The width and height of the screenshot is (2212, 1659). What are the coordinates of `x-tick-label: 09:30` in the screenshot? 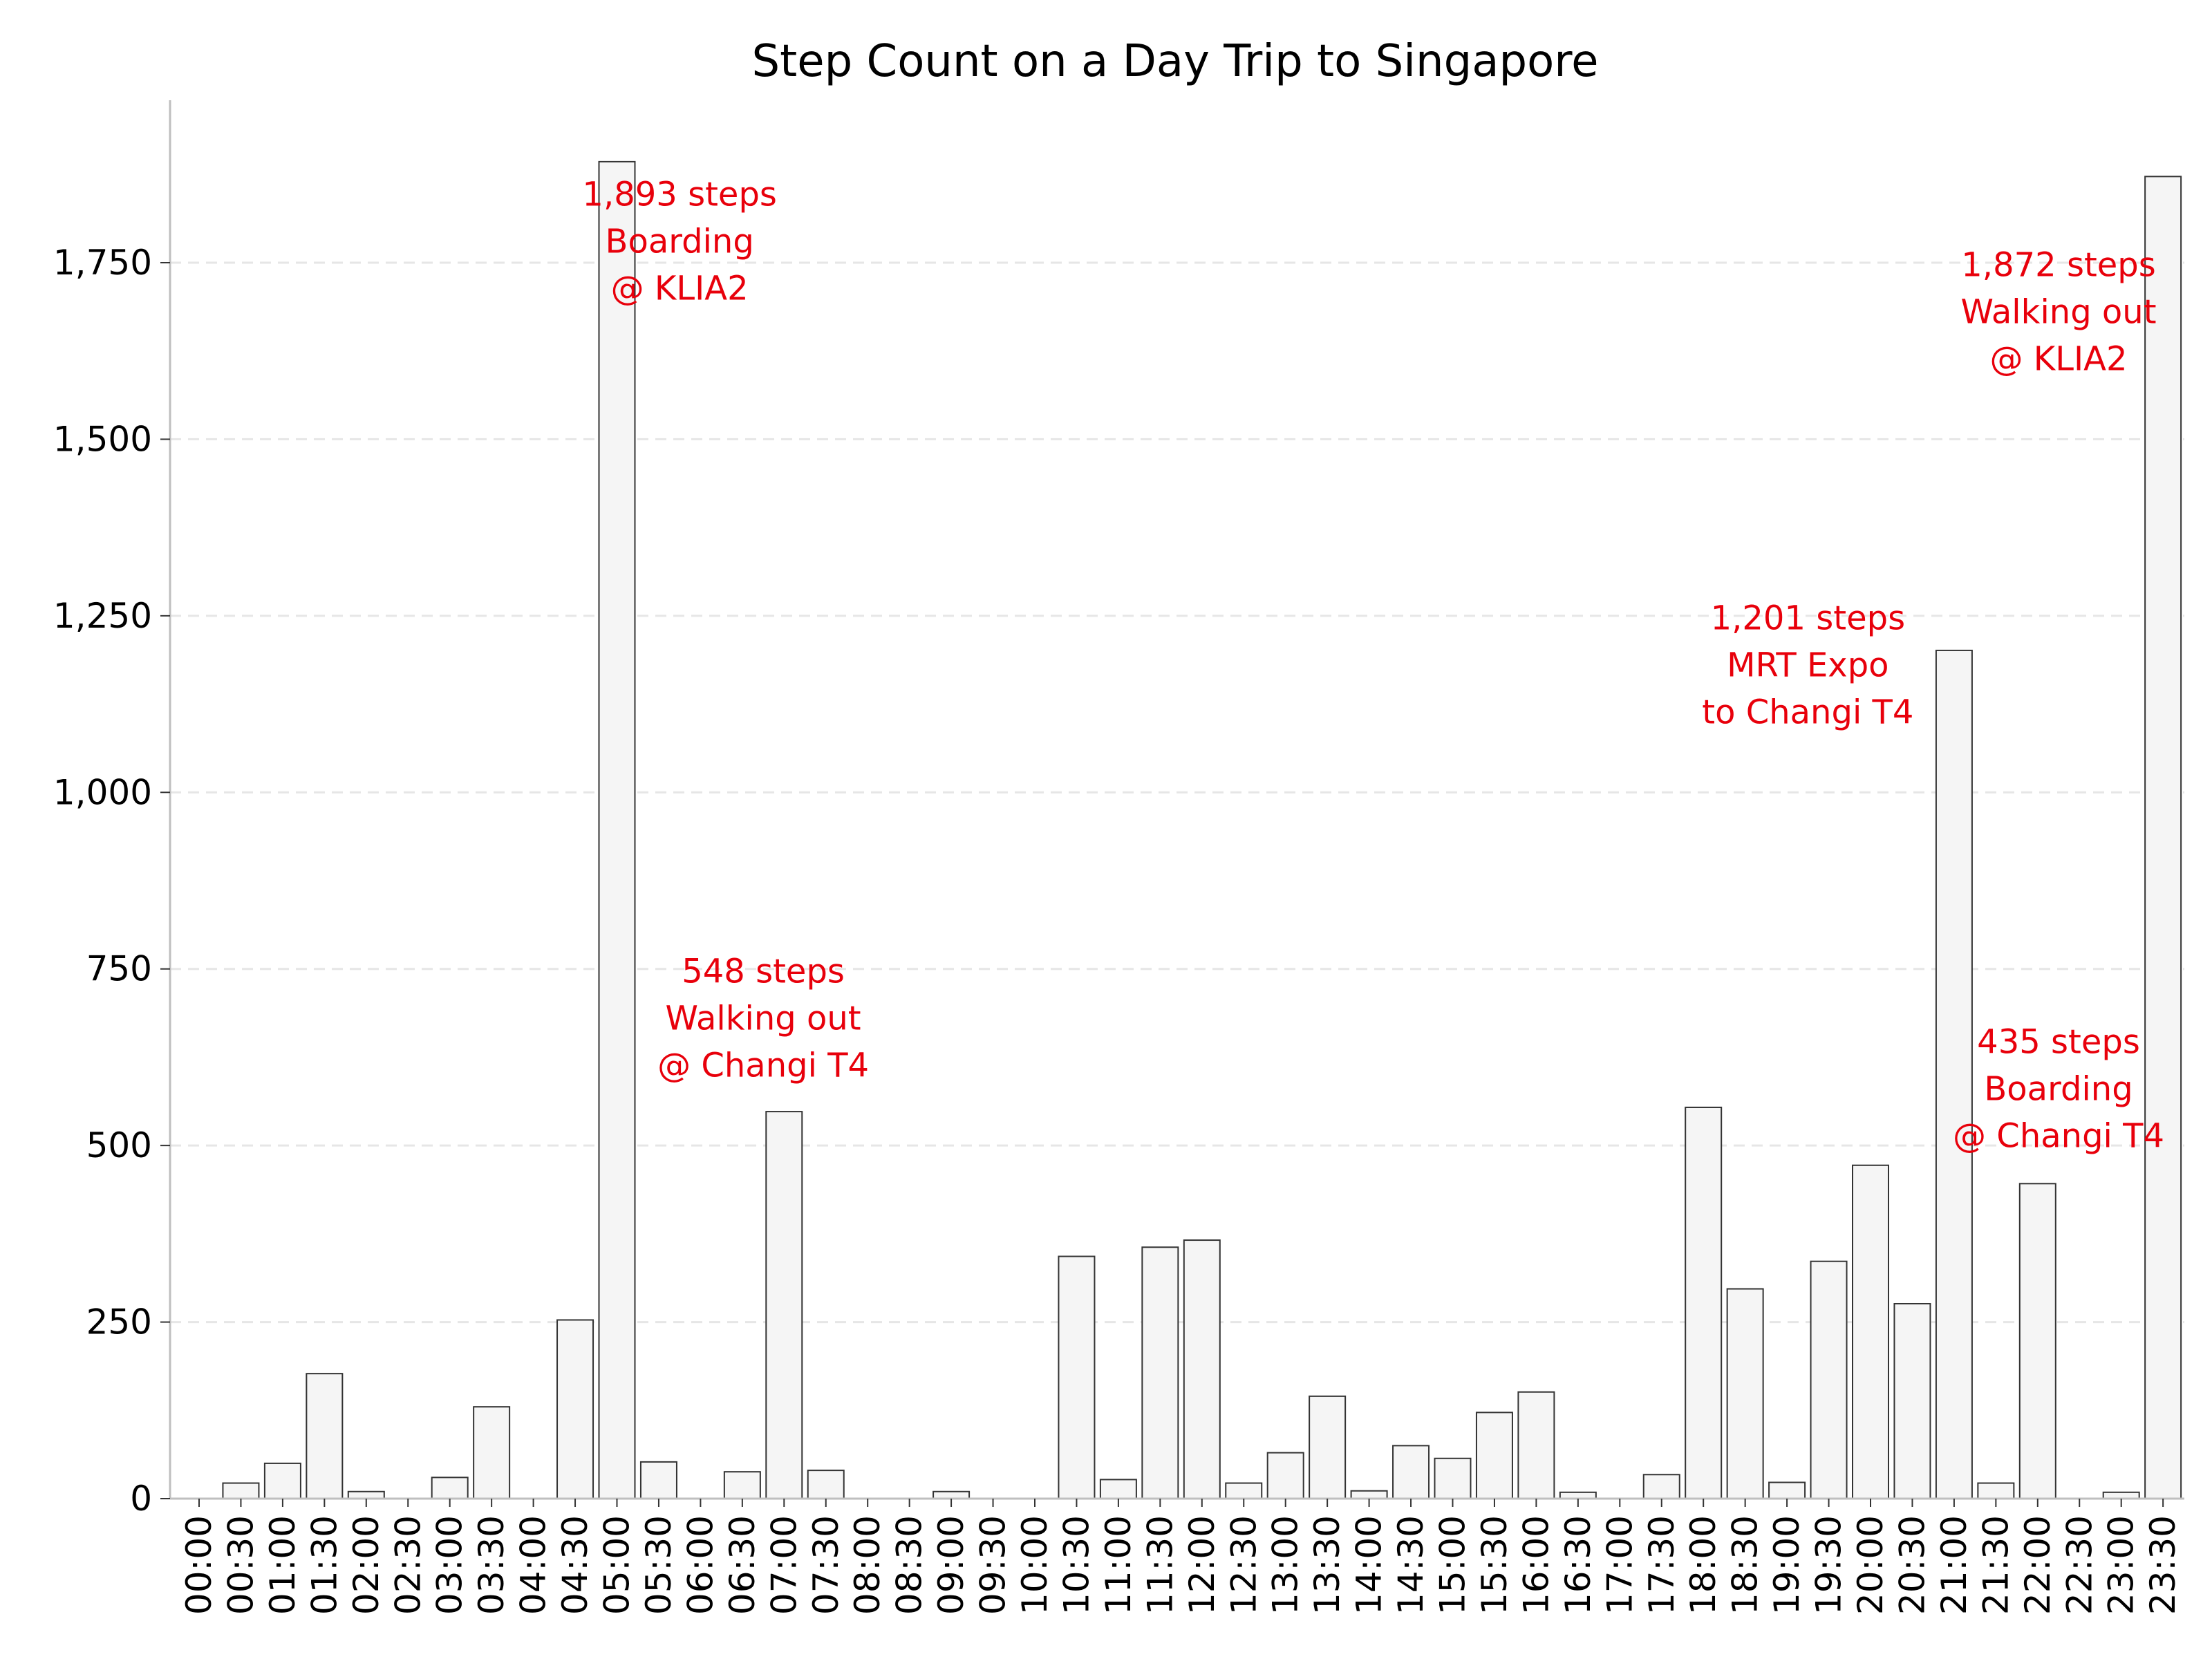 It's located at (993, 1565).